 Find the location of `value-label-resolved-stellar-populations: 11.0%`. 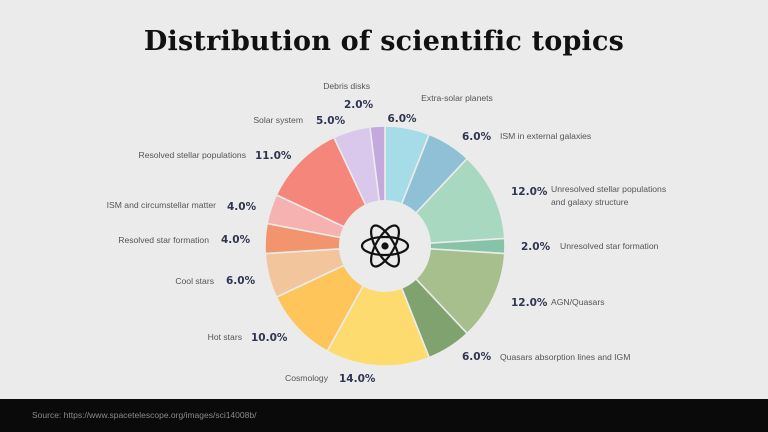

value-label-resolved-stellar-populations: 11.0% is located at coordinates (273, 156).